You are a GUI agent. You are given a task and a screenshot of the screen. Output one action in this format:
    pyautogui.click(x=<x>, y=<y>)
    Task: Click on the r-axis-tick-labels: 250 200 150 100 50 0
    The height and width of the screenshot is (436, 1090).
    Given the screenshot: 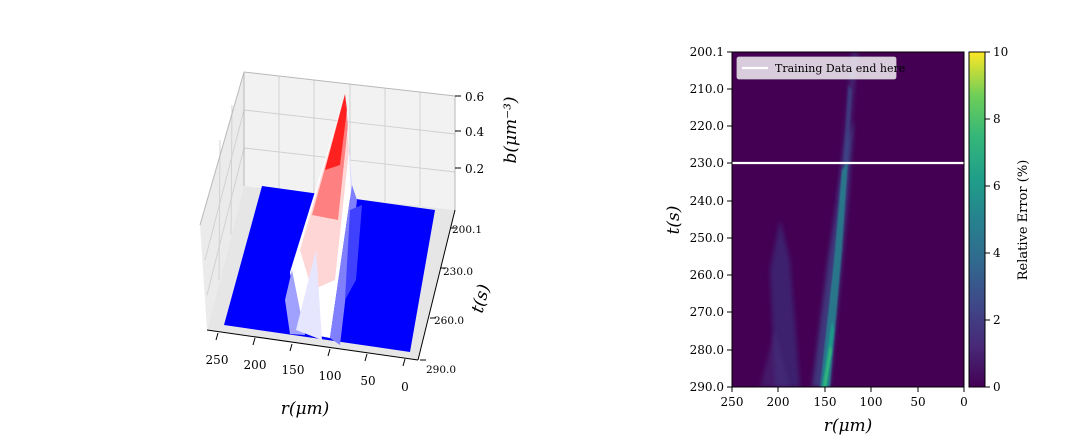 What is the action you would take?
    pyautogui.click(x=844, y=402)
    